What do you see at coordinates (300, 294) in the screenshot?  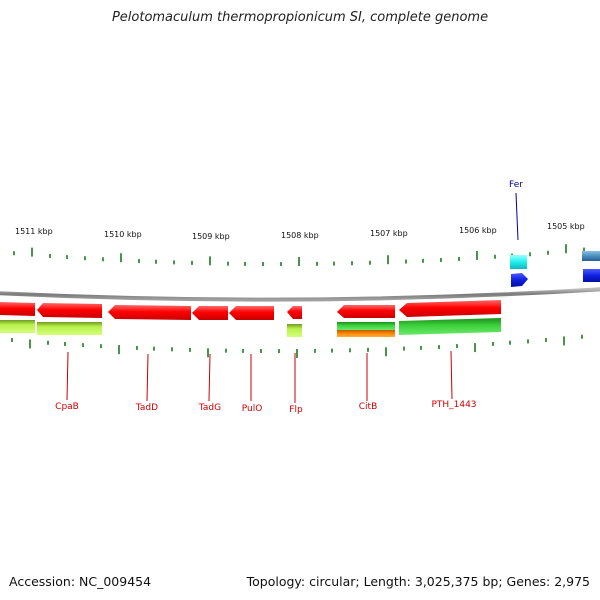 I see `genome-backbone` at bounding box center [300, 294].